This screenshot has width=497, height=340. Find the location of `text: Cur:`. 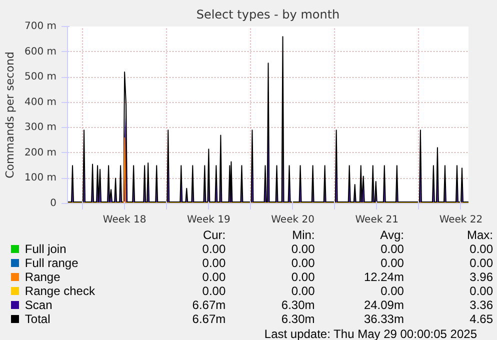

text: Cur: is located at coordinates (214, 235).